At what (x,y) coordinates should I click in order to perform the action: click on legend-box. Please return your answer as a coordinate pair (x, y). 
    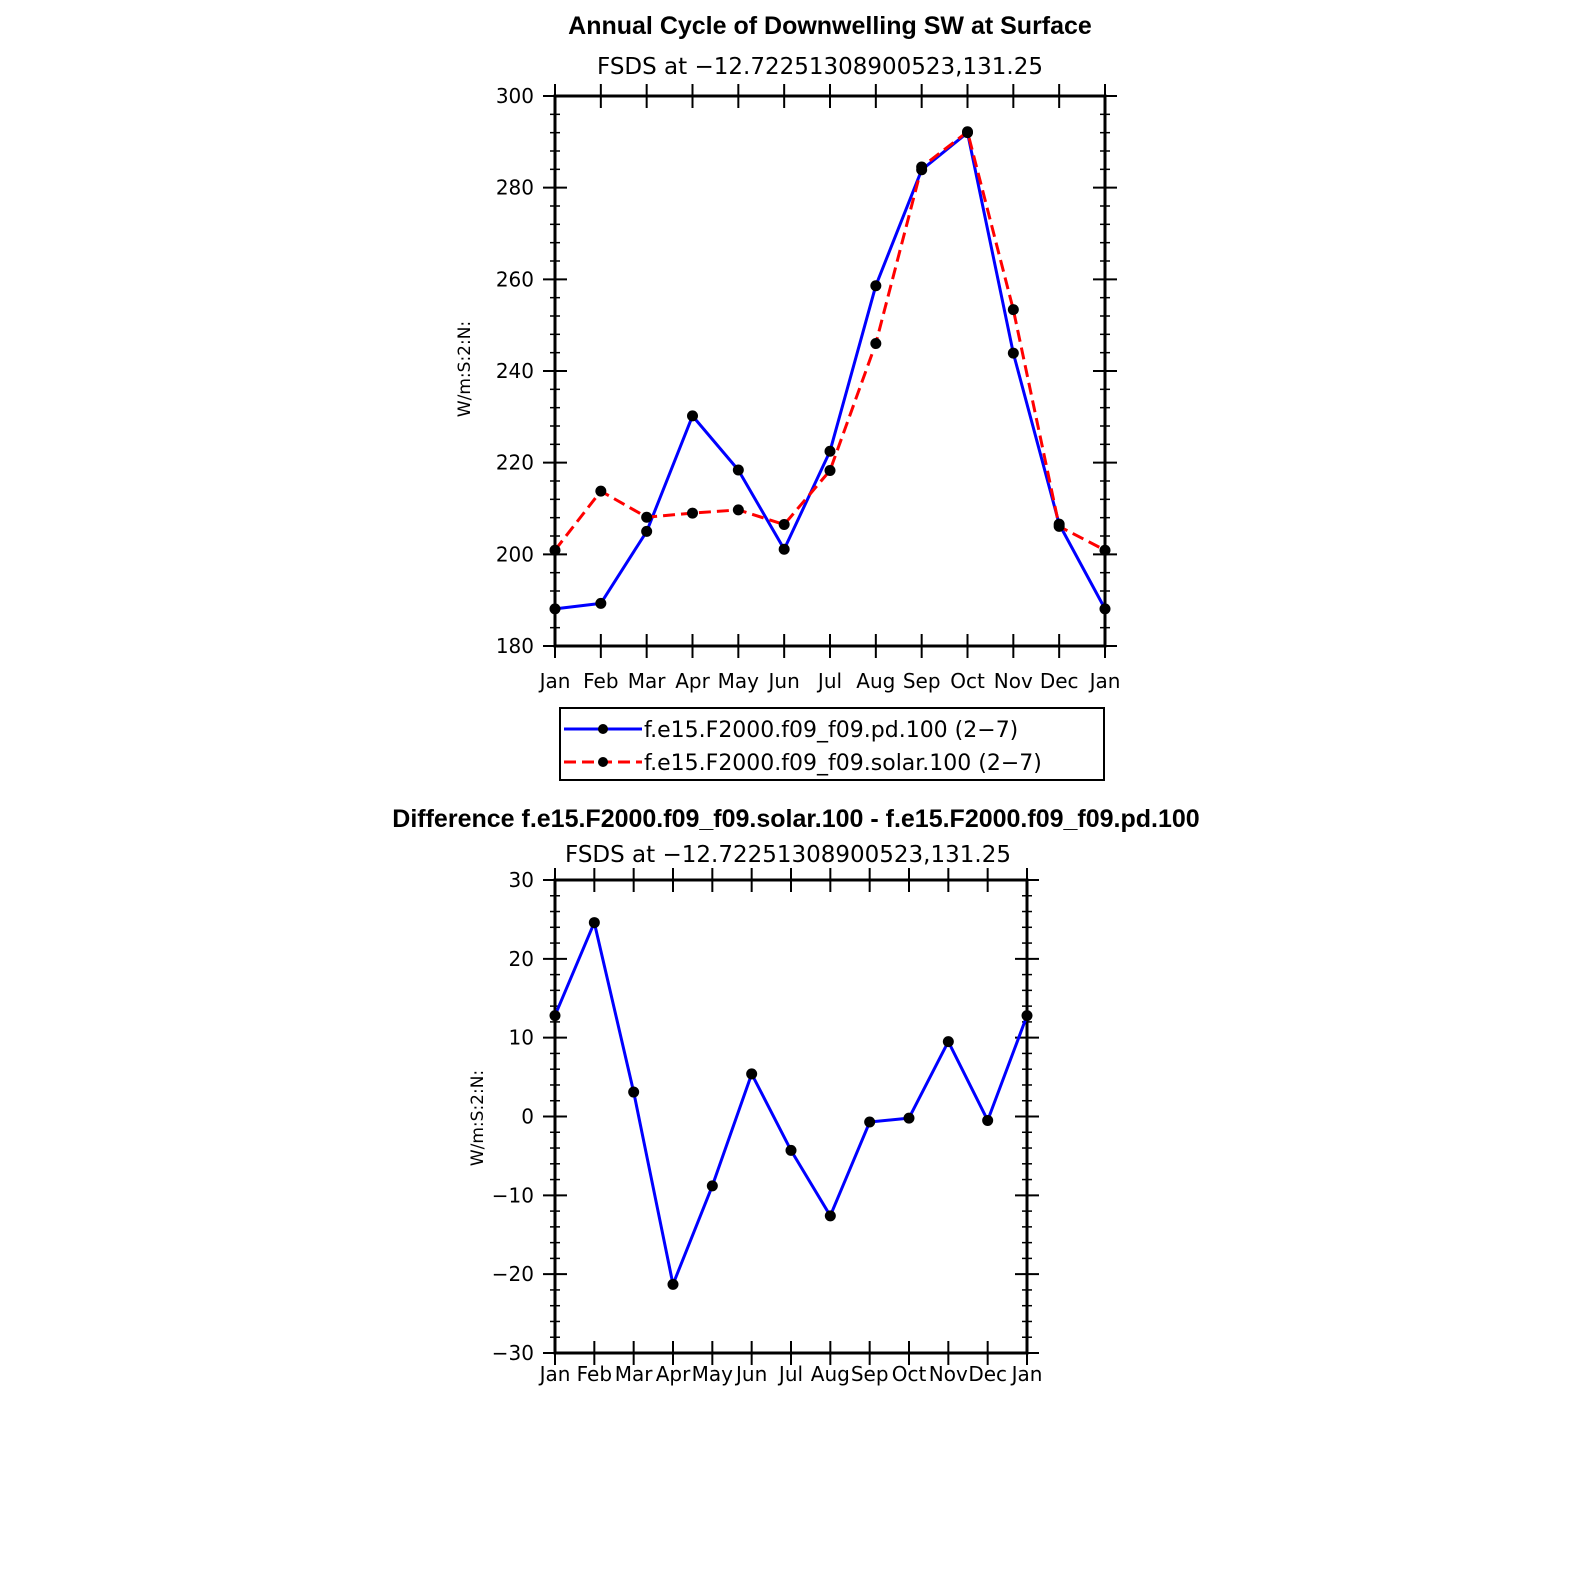
    Looking at the image, I should click on (832, 744).